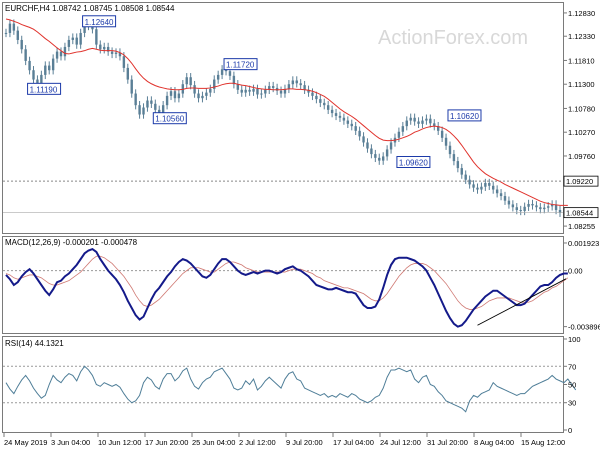  What do you see at coordinates (581, 60) in the screenshot?
I see `price-y-tick-label: 1.11810` at bounding box center [581, 60].